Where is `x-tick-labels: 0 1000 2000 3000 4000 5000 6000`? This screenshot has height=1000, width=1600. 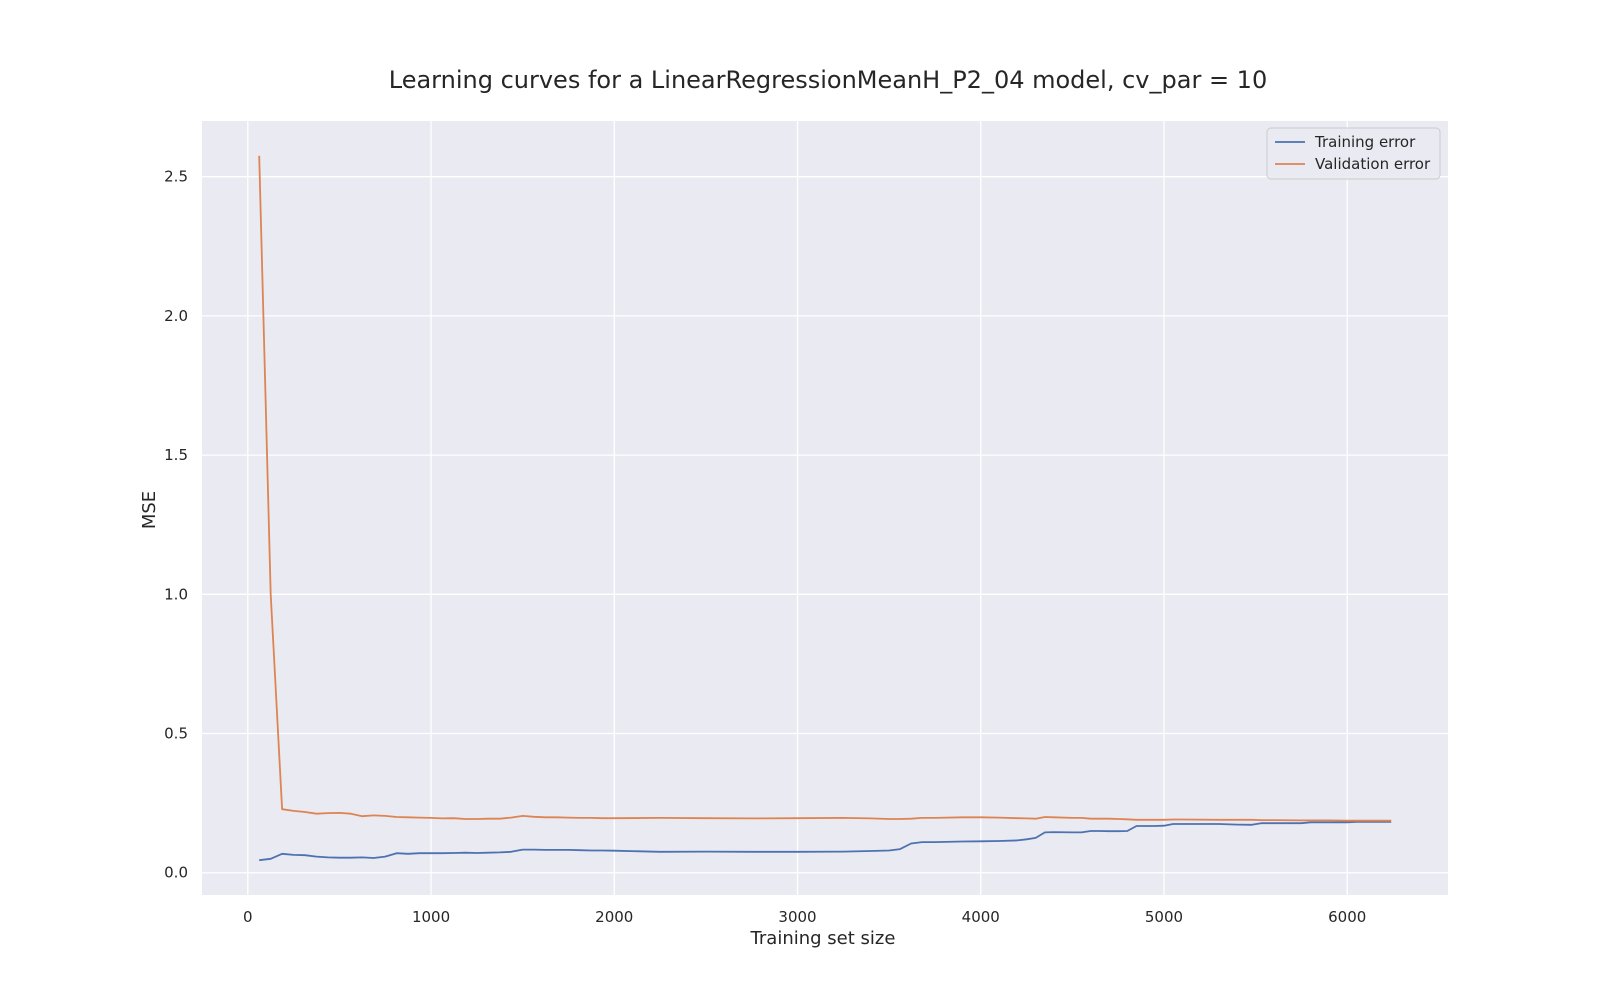 x-tick-labels: 0 1000 2000 3000 4000 5000 6000 is located at coordinates (804, 917).